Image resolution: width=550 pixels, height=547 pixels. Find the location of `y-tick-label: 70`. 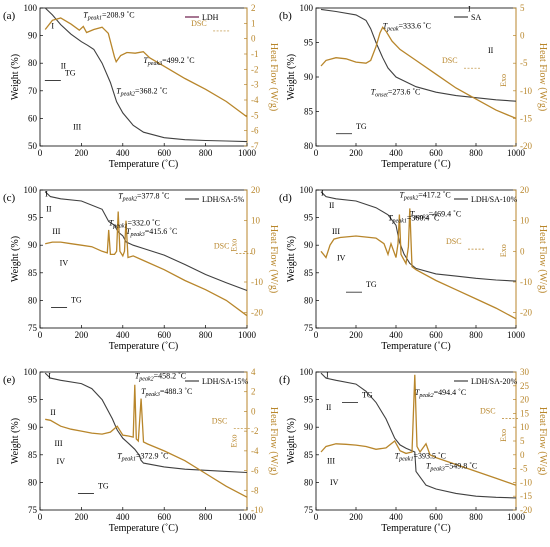

y-tick-label: 70 is located at coordinates (33, 91).